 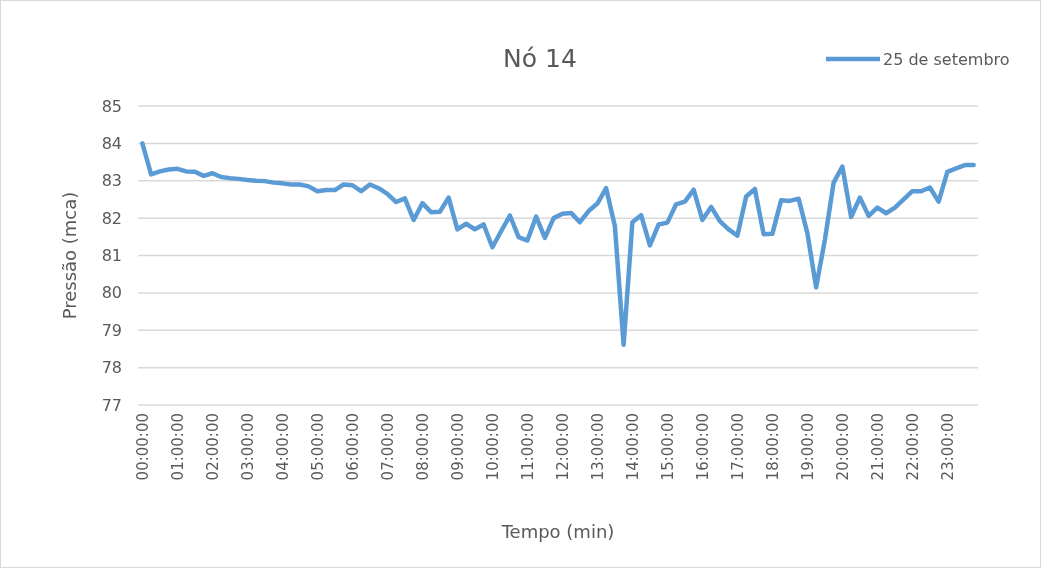 I want to click on x-tick-label: 02:00:00, so click(x=212, y=447).